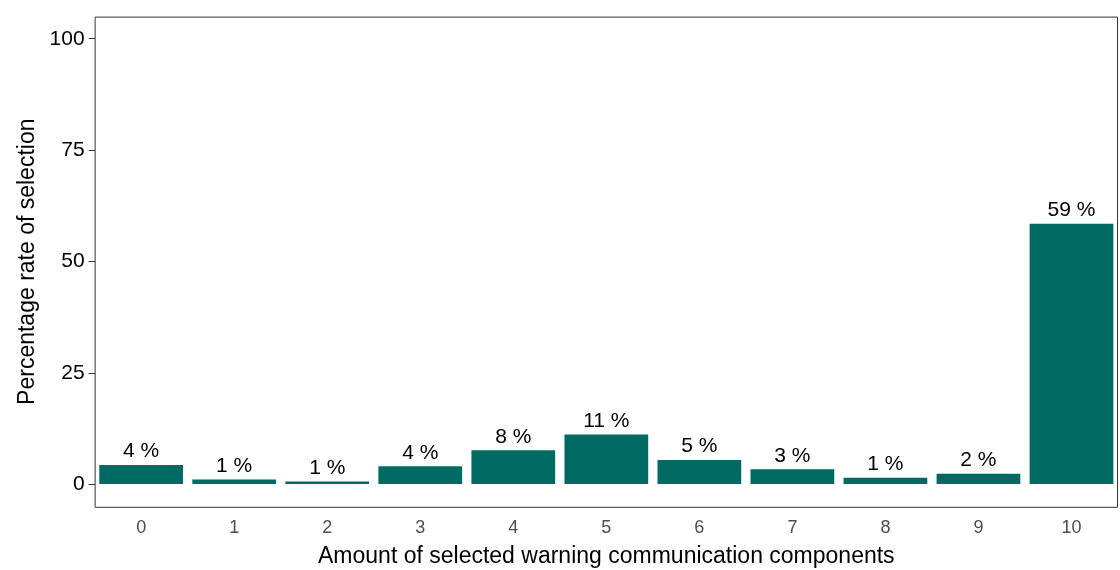  I want to click on x-tick-label: 1, so click(234, 526).